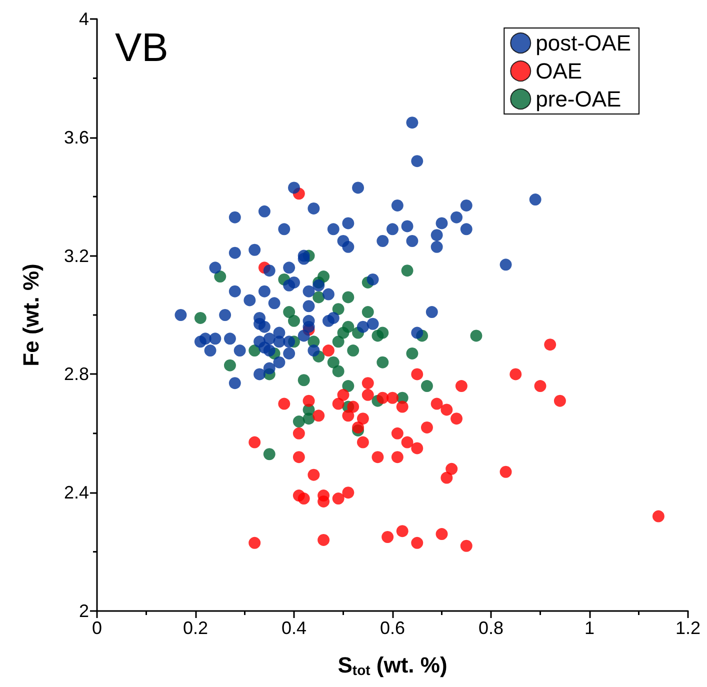 This screenshot has width=707, height=687. Describe the element at coordinates (97, 628) in the screenshot. I see `x-tick-label: 0` at that location.